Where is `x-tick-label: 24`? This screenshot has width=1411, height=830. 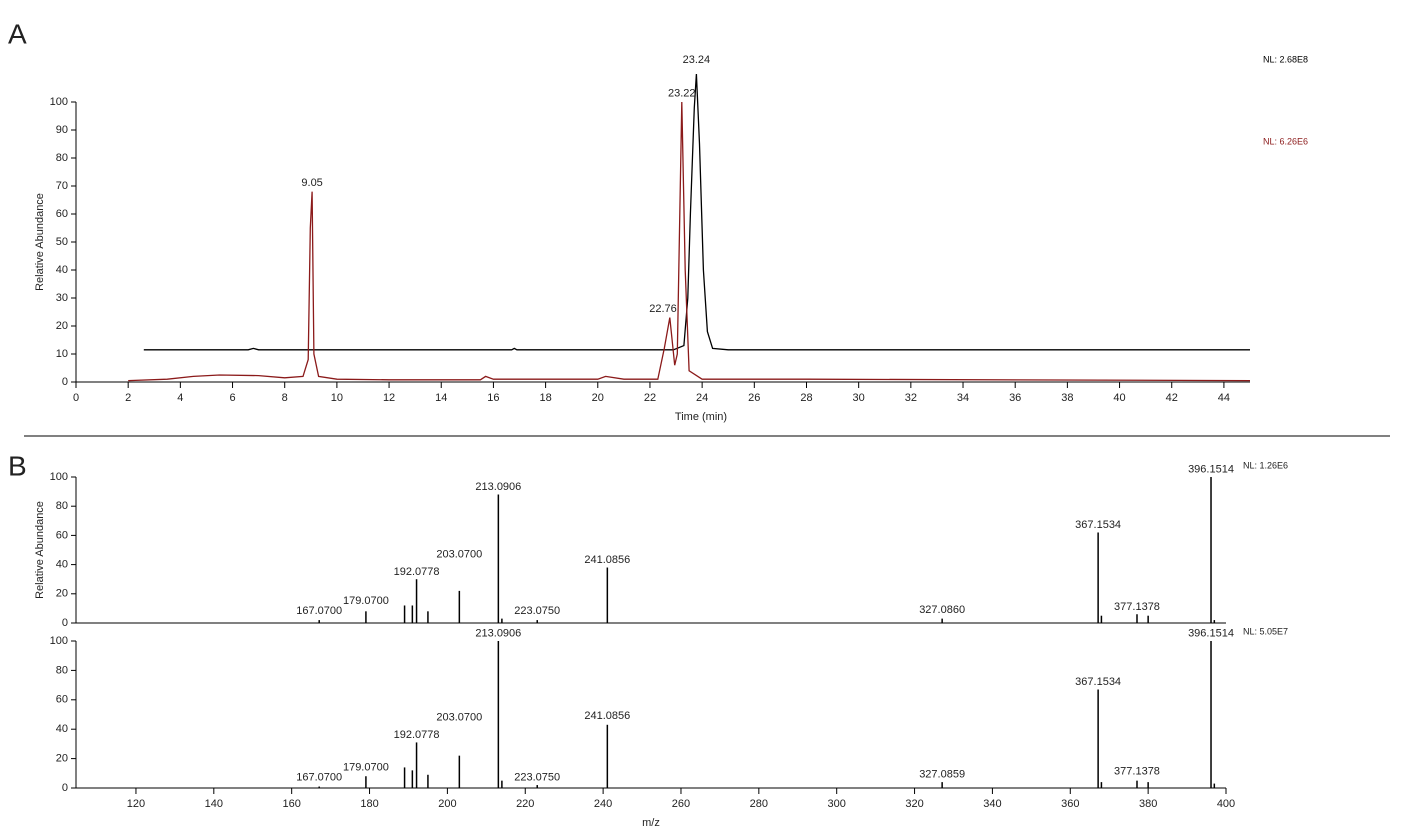
x-tick-label: 24 is located at coordinates (702, 398).